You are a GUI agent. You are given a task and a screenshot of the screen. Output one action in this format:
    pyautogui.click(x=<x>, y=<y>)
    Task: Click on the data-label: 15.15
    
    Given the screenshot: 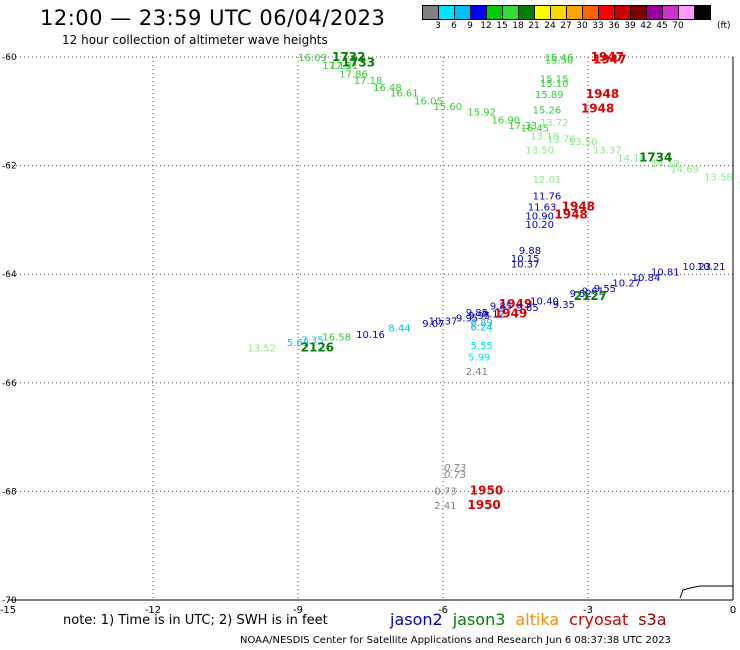 What is the action you would take?
    pyautogui.click(x=554, y=80)
    